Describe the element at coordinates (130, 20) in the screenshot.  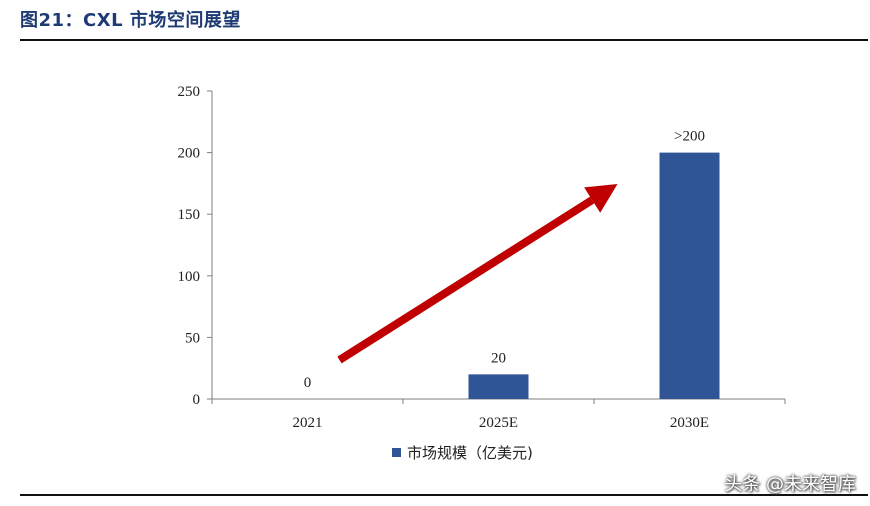
I see `figure-title: 图21：CXL 市场空间展望` at that location.